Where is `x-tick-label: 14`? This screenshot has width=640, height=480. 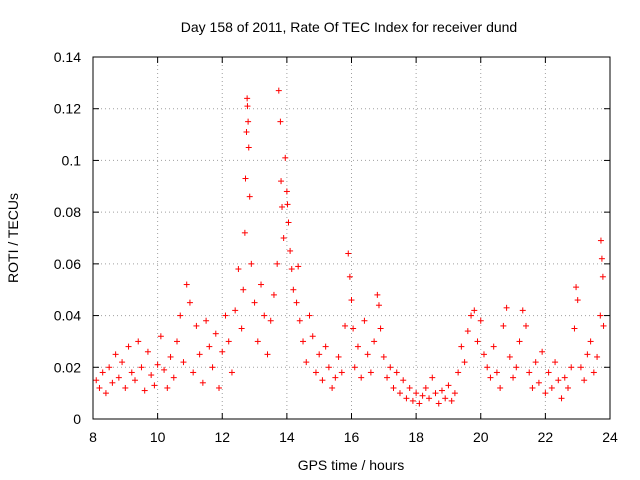
x-tick-label: 14 is located at coordinates (287, 437).